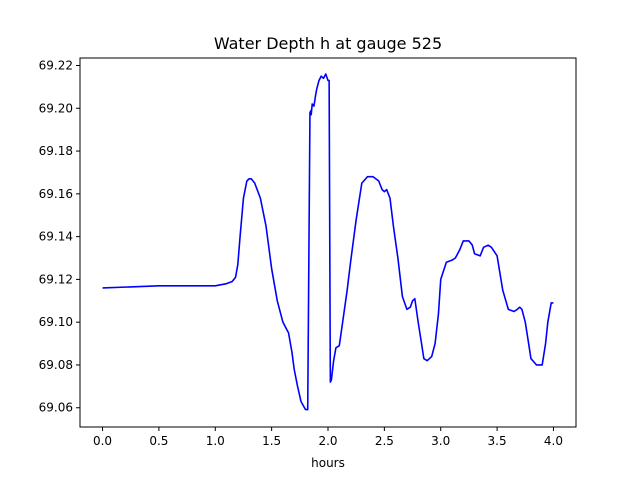  What do you see at coordinates (158, 441) in the screenshot?
I see `x-tick-label: 0.5` at bounding box center [158, 441].